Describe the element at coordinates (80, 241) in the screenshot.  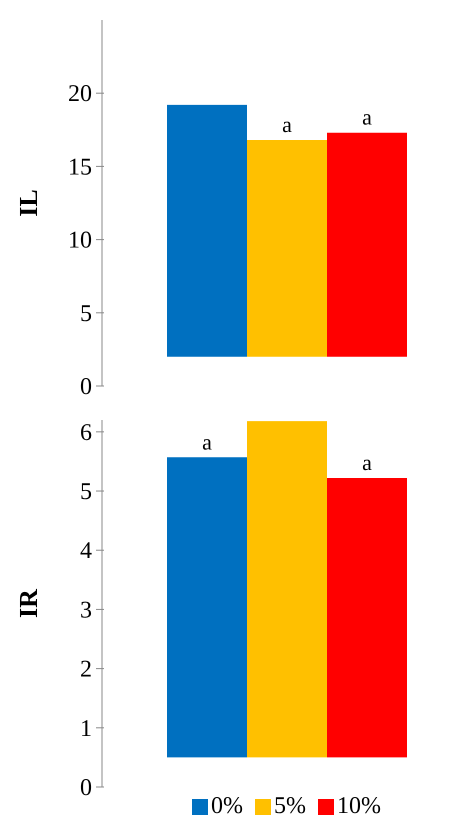
I see `y-tick-label: 10` at that location.